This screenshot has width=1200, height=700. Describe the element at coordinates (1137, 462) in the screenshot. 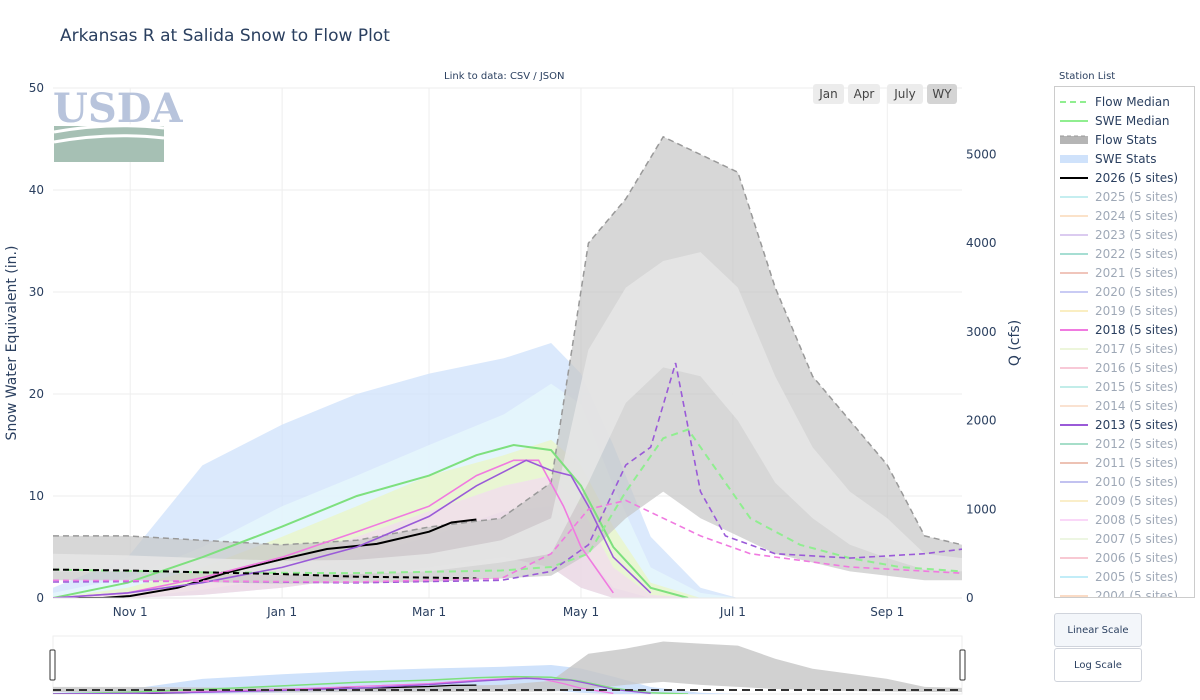

I see `legend-item-label: 2011 (5 sites)` at that location.